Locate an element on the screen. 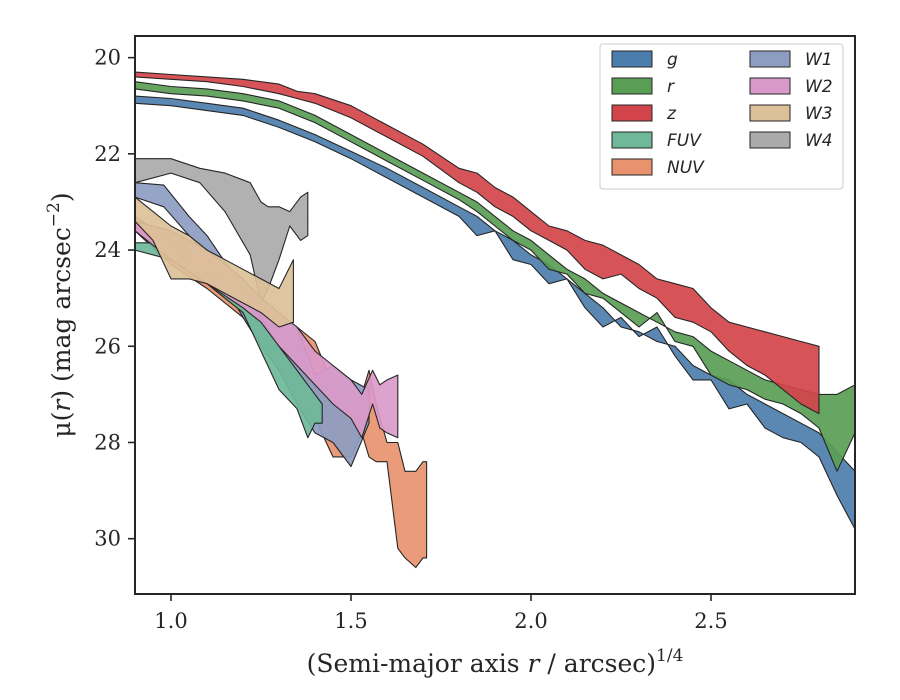 The image size is (900, 700). legend-swatch-z is located at coordinates (632, 113).